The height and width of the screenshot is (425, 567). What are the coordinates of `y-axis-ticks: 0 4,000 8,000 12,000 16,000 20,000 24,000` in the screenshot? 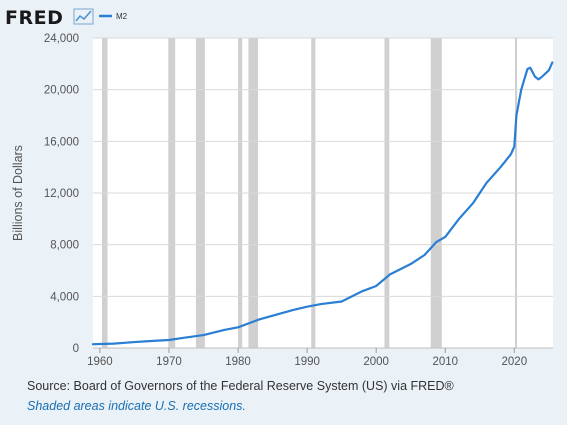 It's located at (61, 194).